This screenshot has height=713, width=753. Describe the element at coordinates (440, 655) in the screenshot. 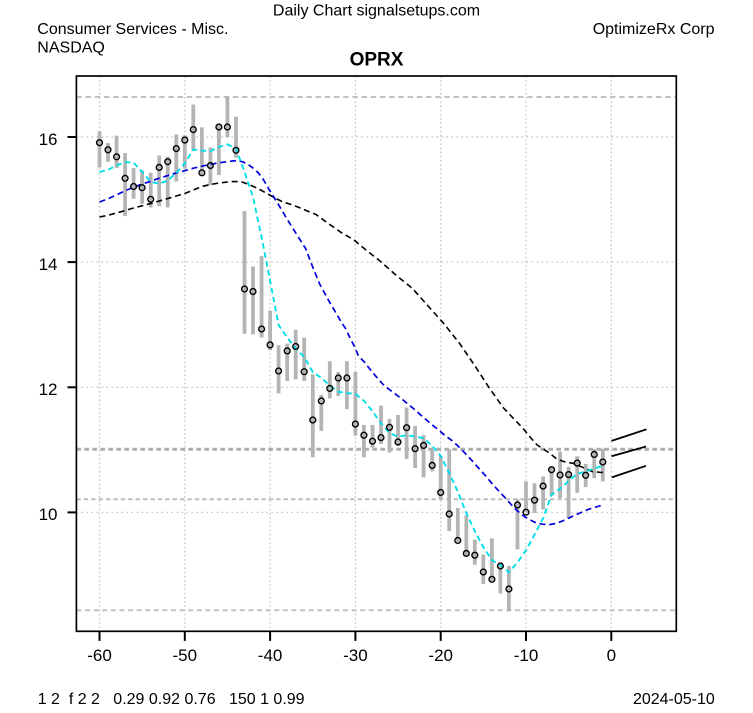

I see `svg-text: -20` at that location.